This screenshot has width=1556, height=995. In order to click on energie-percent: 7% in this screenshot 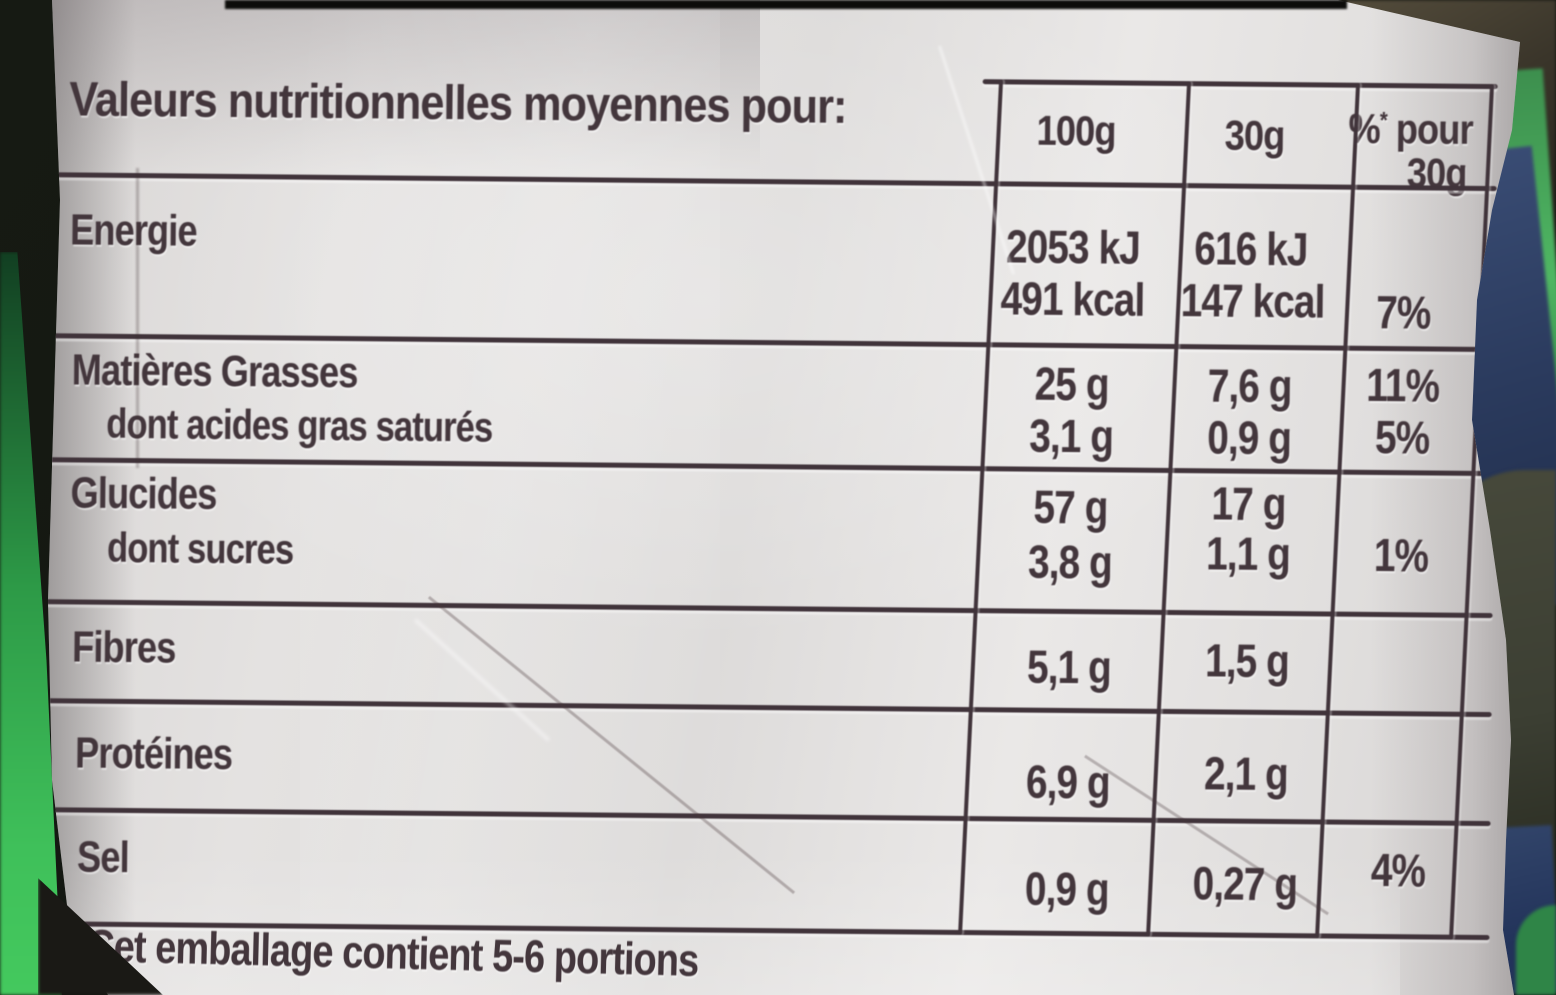, I will do `click(1403, 312)`.